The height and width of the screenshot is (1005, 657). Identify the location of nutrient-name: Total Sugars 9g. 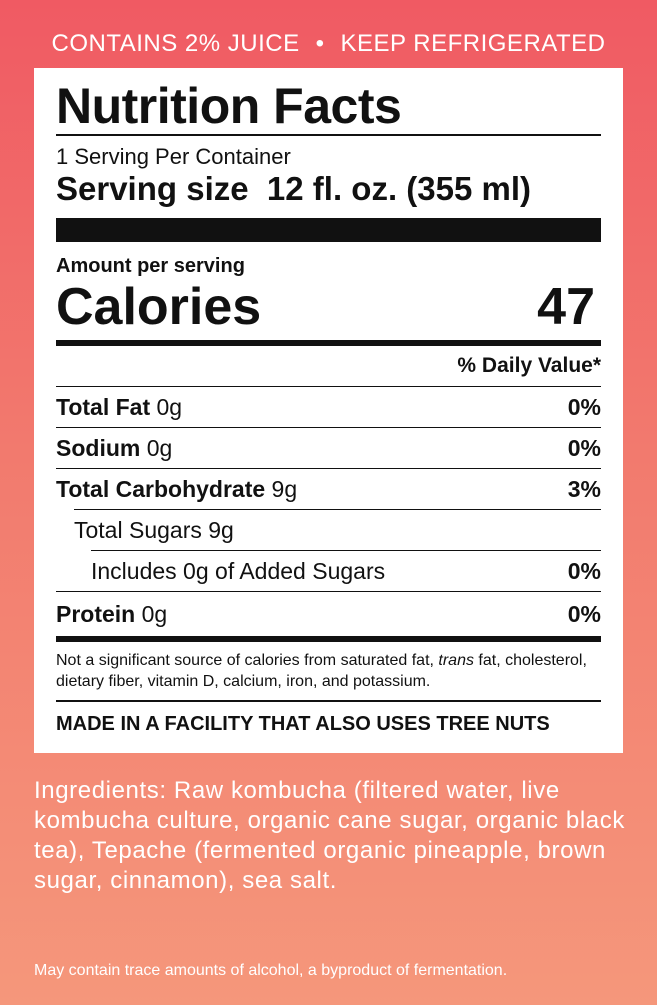
(154, 530).